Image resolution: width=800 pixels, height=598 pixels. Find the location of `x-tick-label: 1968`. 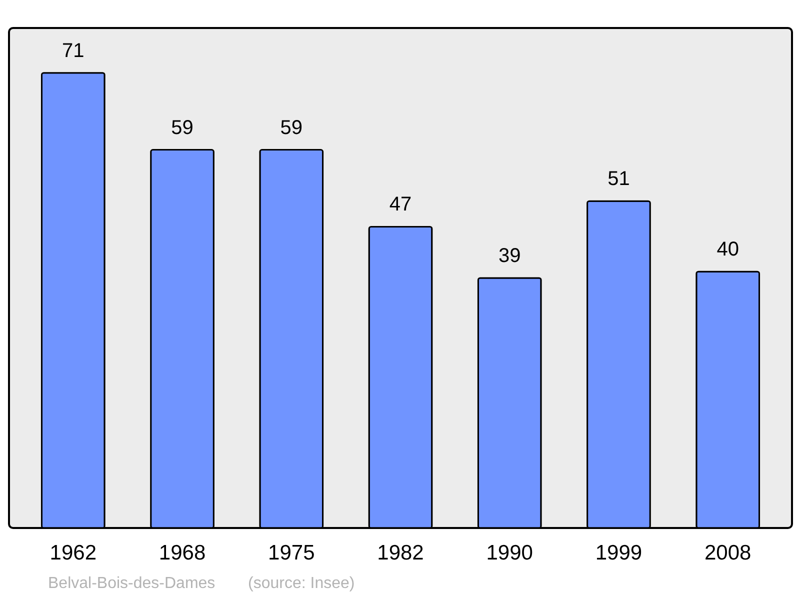

x-tick-label: 1968 is located at coordinates (182, 553).